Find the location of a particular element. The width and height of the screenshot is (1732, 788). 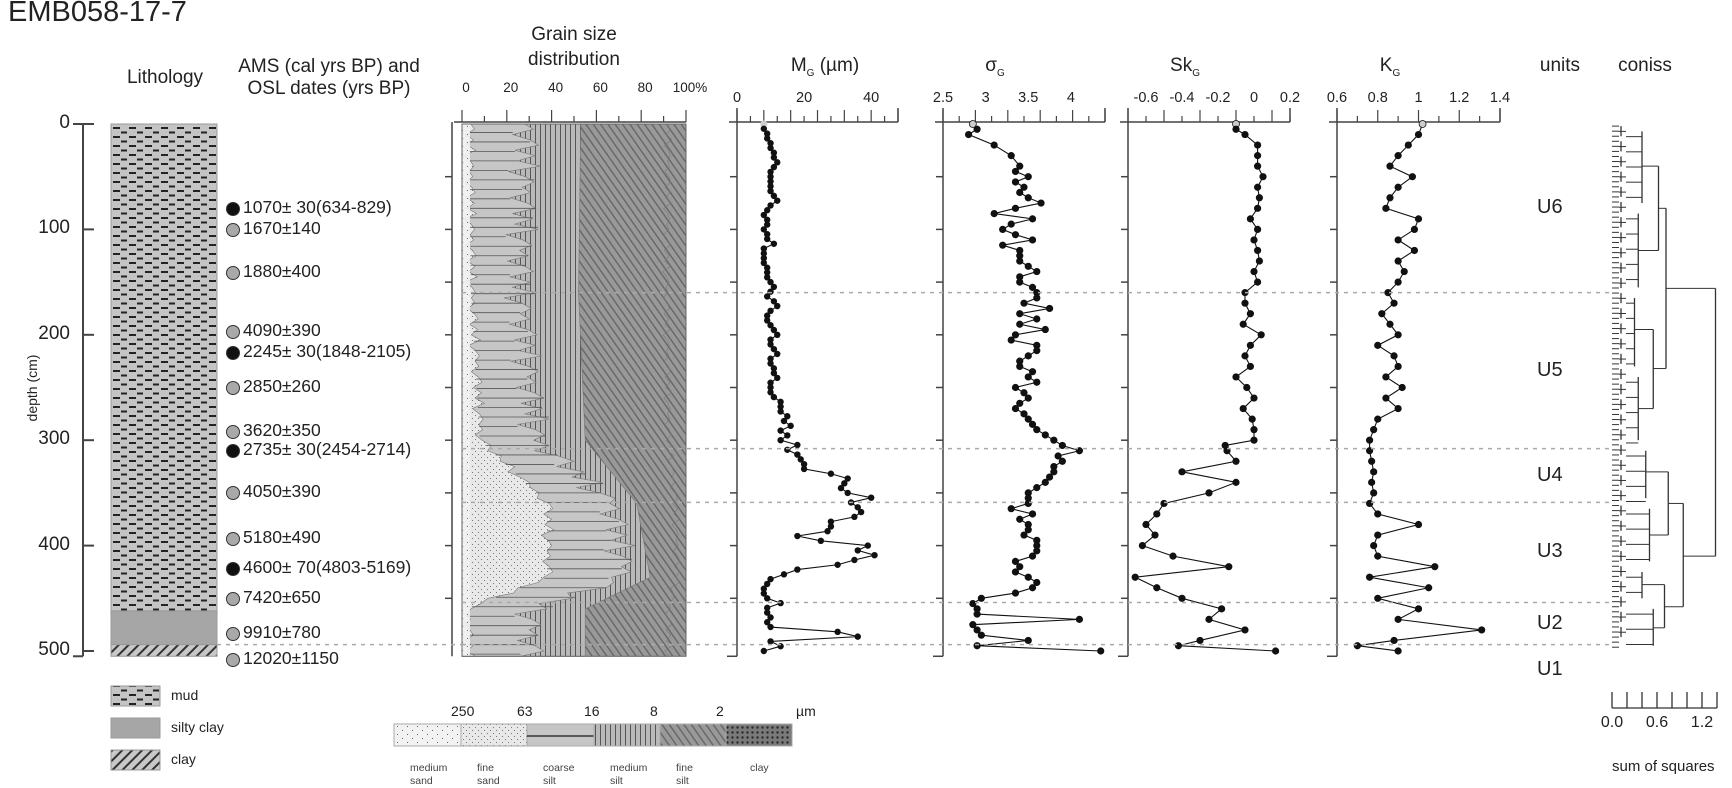

header-grain-line2: distribution is located at coordinates (574, 59).